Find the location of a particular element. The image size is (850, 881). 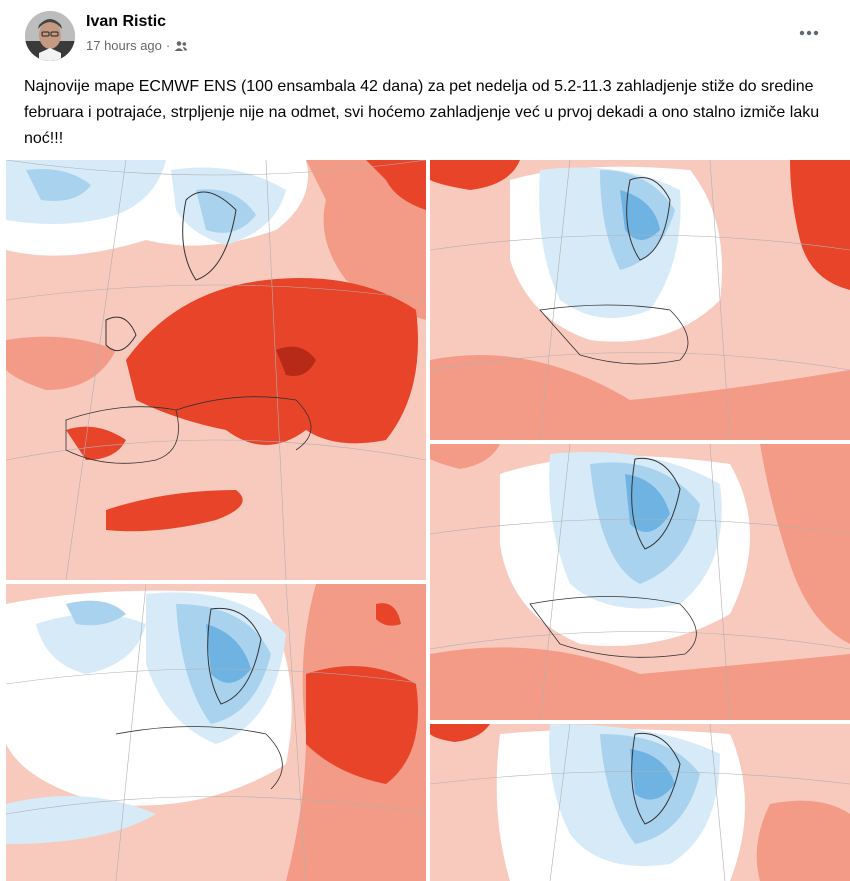

avatar-image is located at coordinates (50, 36).